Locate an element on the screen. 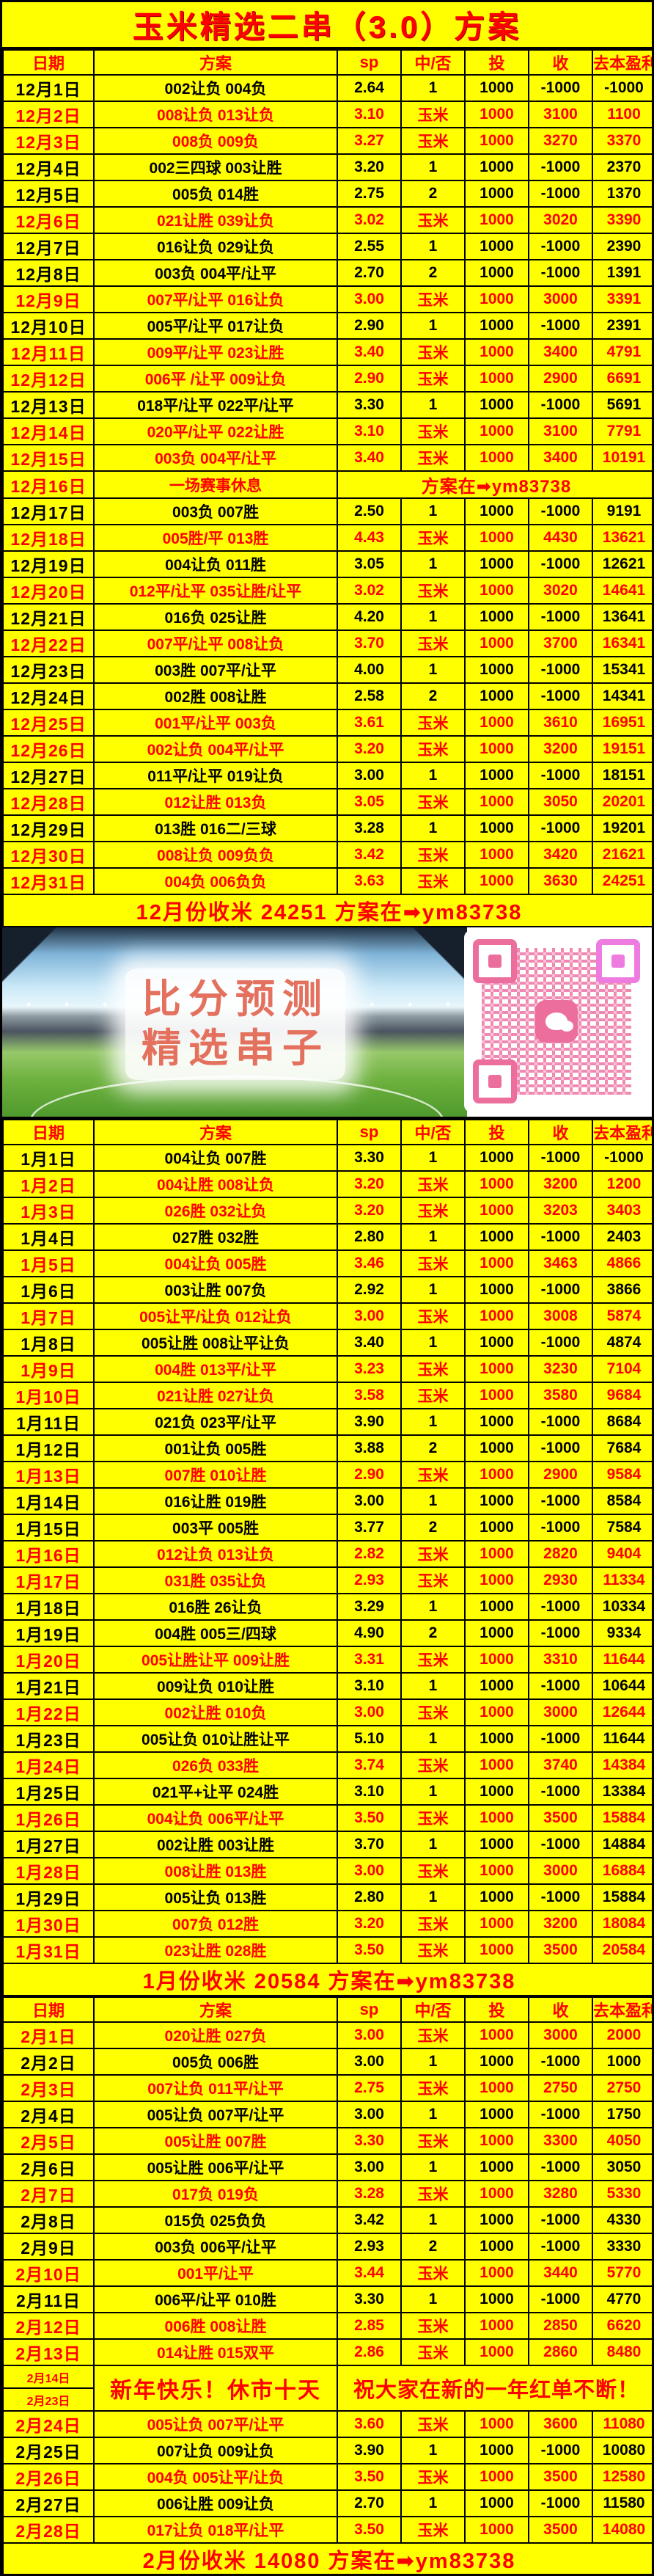 The image size is (654, 2576). cell-sp: 2.70 is located at coordinates (369, 273).